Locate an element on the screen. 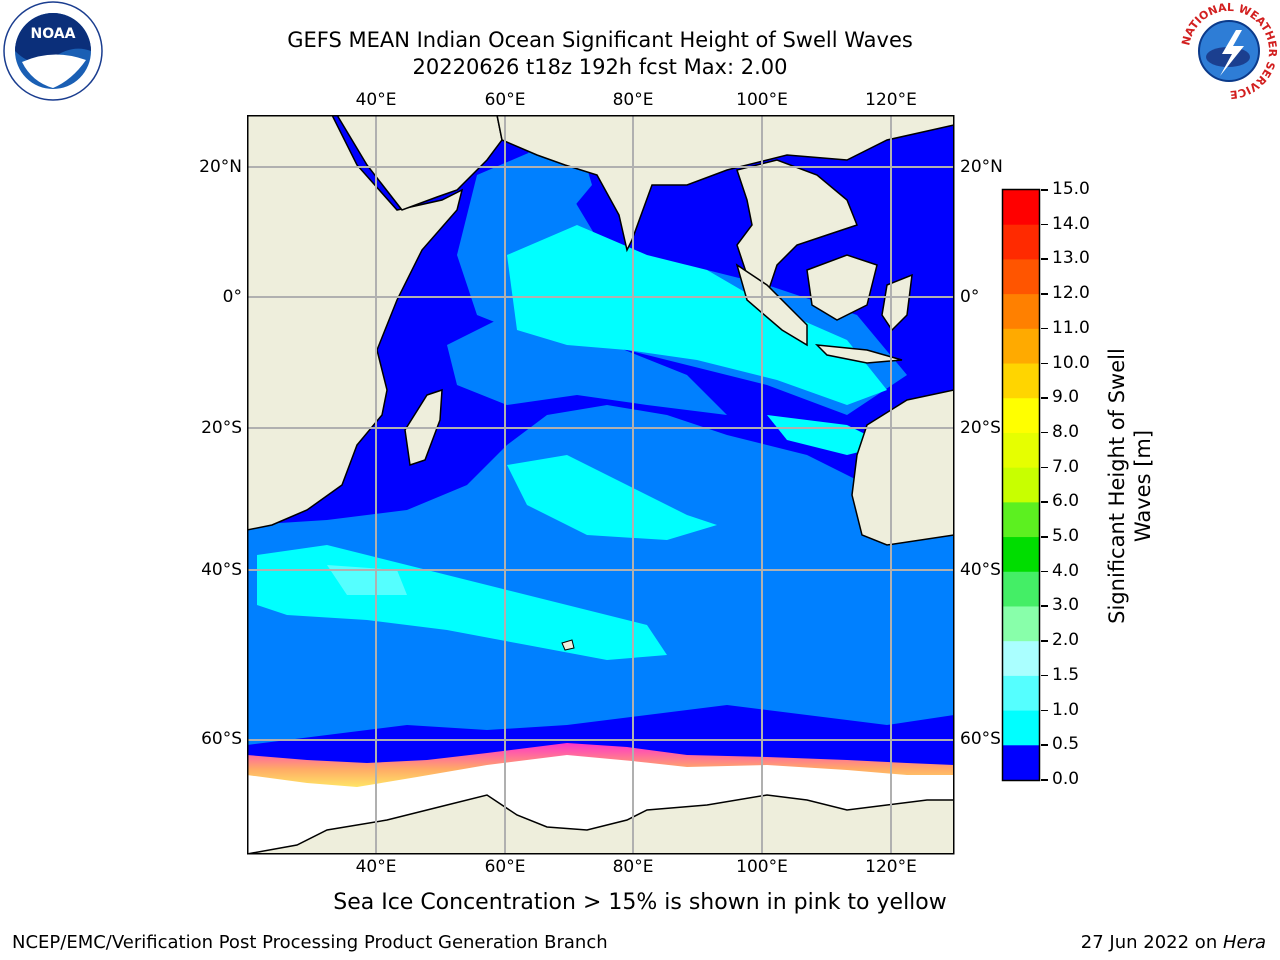 The height and width of the screenshot is (960, 1280). colorbar-tick-label: 1.0 is located at coordinates (1066, 709).